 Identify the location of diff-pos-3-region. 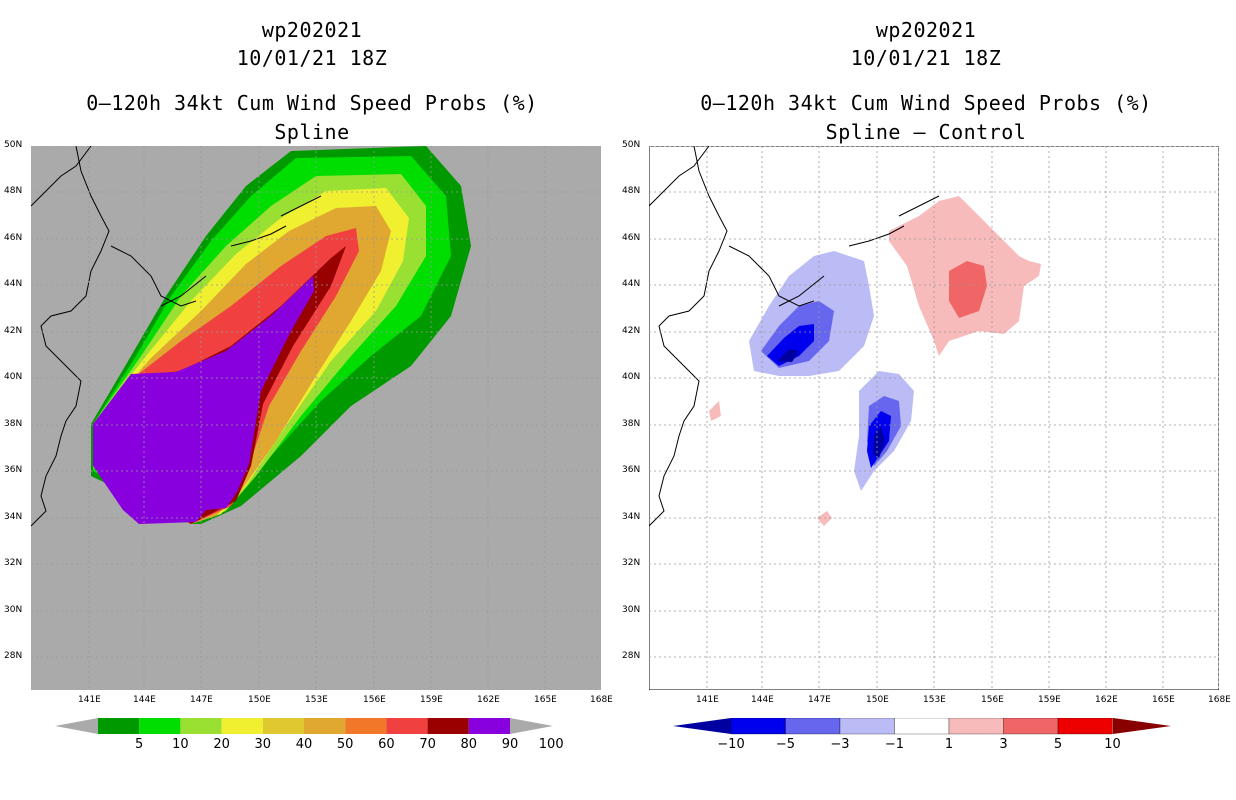
(968, 289).